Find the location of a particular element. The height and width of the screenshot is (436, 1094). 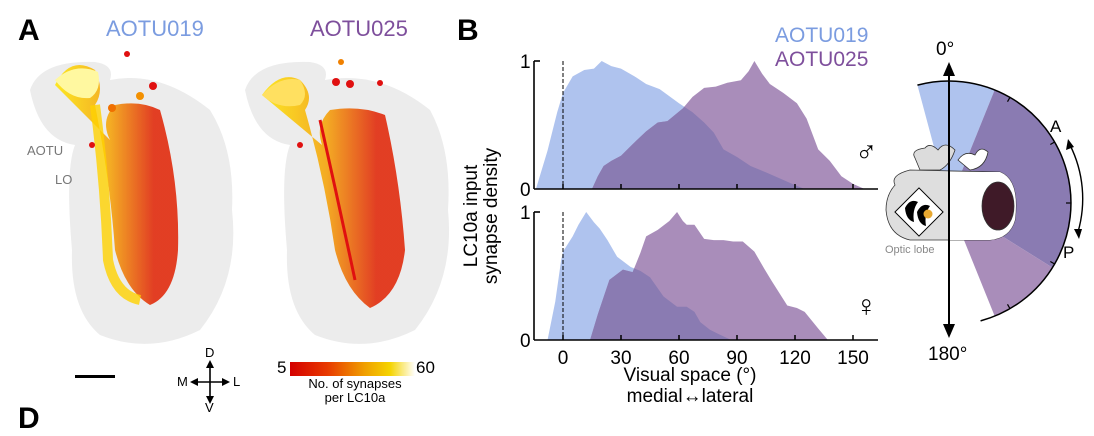

female-symbol: ♀ is located at coordinates (866, 306).